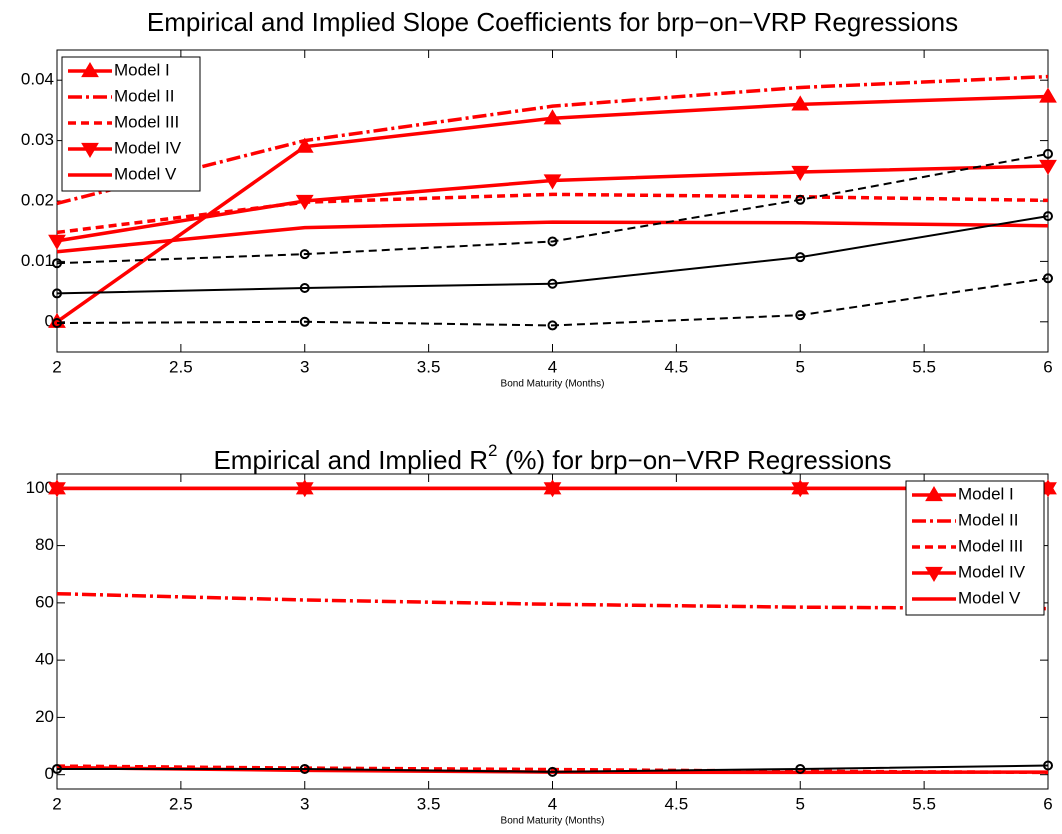 This screenshot has height=834, width=1062. What do you see at coordinates (350, 460) in the screenshot?
I see `title-part: Empirical and Implied R` at bounding box center [350, 460].